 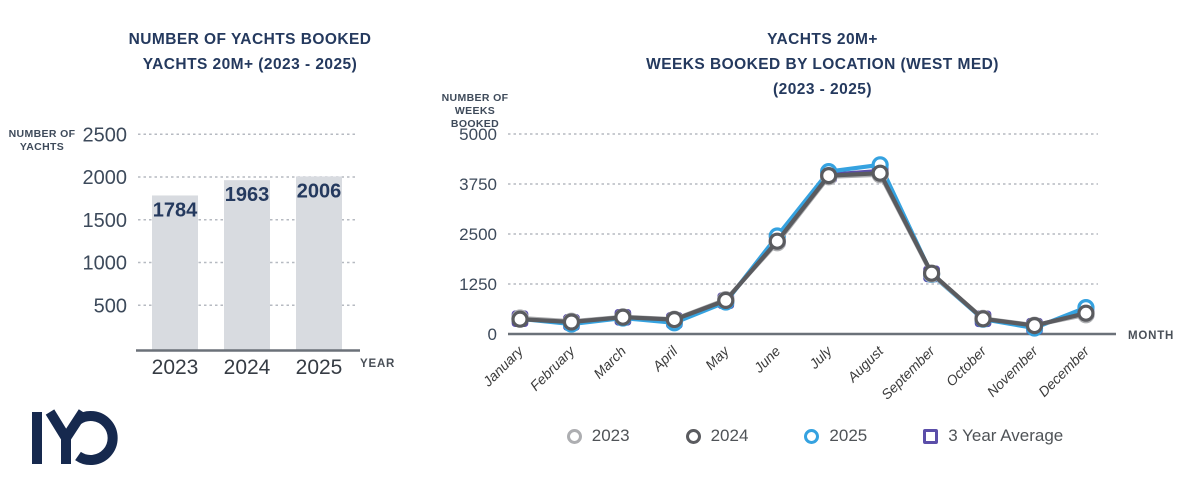 I want to click on month-tick-label: May, so click(x=717, y=357).